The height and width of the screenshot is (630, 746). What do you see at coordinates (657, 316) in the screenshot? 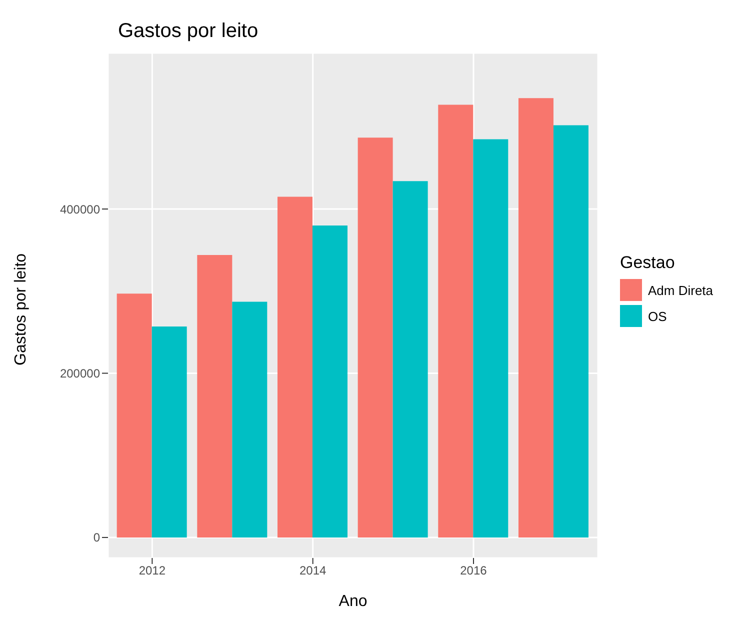
I see `legend-label: OS` at bounding box center [657, 316].